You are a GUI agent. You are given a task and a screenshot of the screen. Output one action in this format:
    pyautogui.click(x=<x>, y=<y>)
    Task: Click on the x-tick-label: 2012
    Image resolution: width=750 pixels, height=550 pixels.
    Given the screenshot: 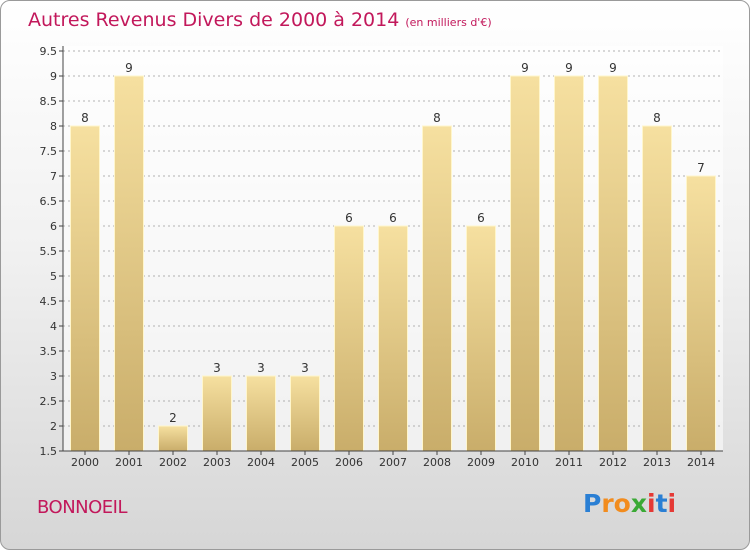 What is the action you would take?
    pyautogui.click(x=613, y=462)
    